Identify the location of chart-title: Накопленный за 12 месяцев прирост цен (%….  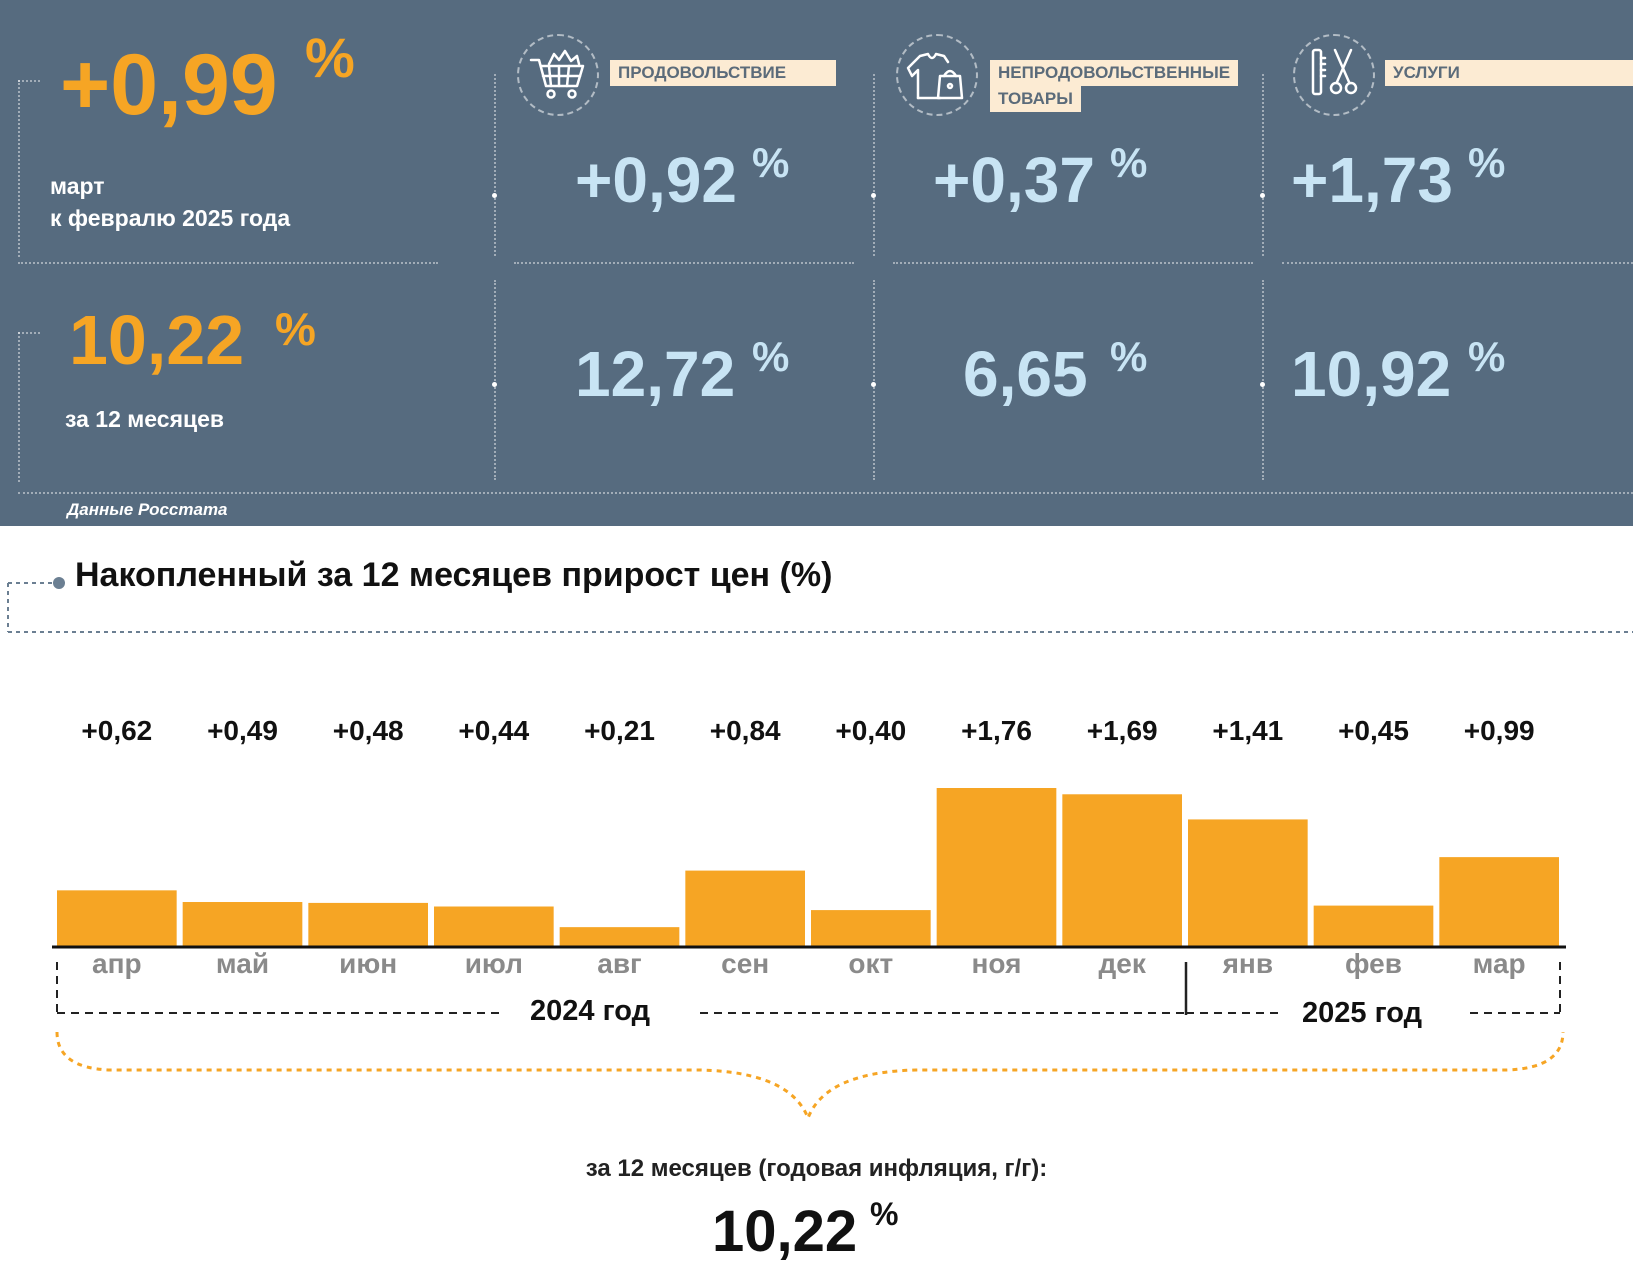
(454, 575).